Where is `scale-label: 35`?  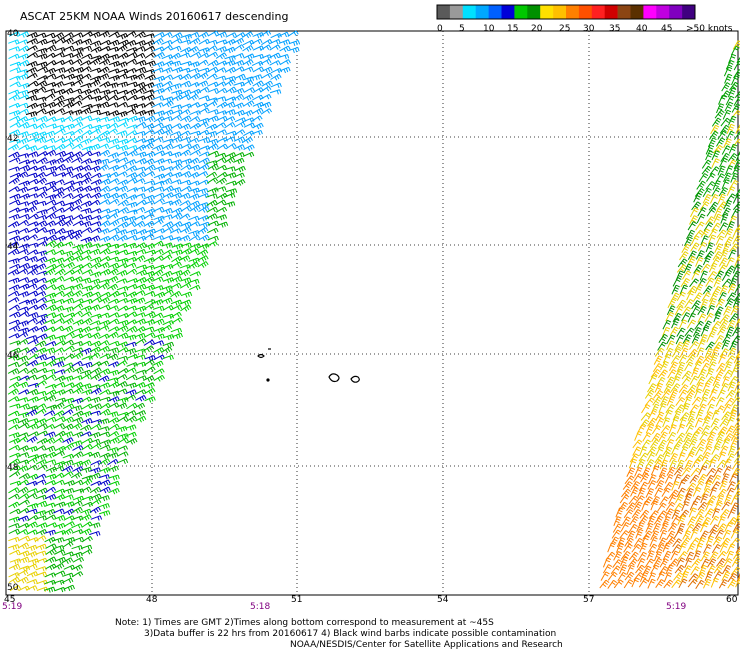
scale-label: 35 is located at coordinates (614, 29).